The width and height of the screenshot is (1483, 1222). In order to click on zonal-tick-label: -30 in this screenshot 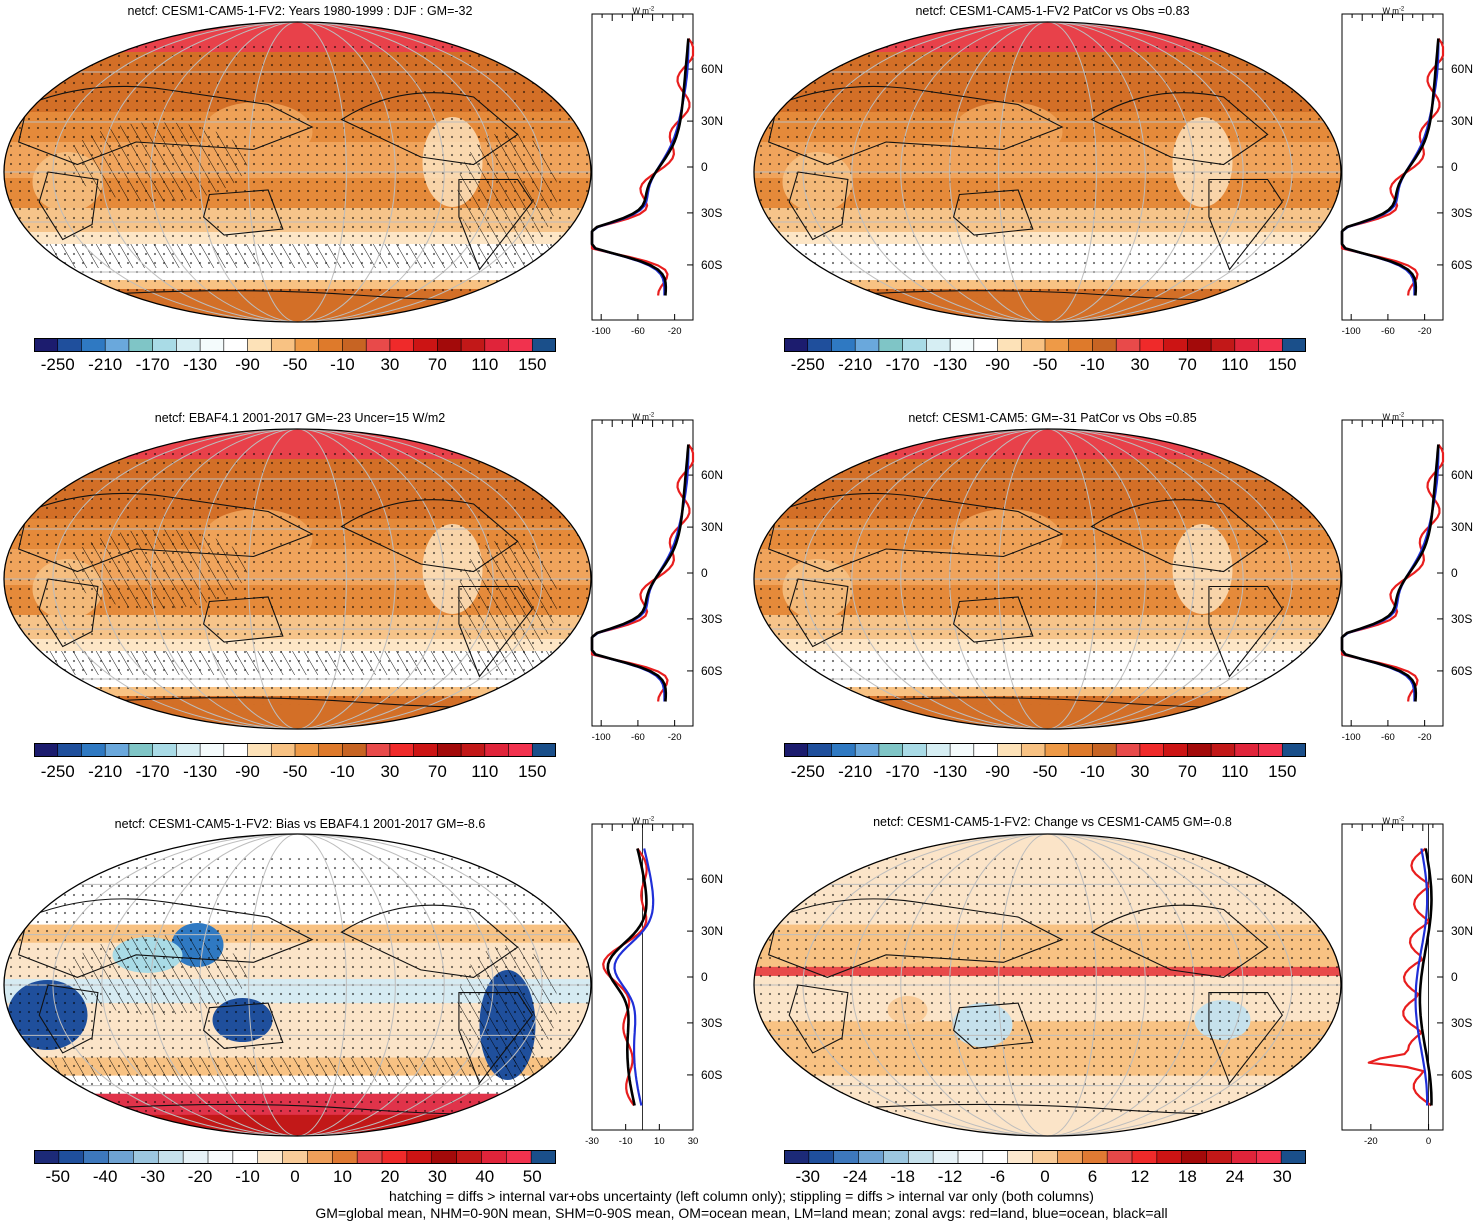, I will do `click(592, 1141)`.